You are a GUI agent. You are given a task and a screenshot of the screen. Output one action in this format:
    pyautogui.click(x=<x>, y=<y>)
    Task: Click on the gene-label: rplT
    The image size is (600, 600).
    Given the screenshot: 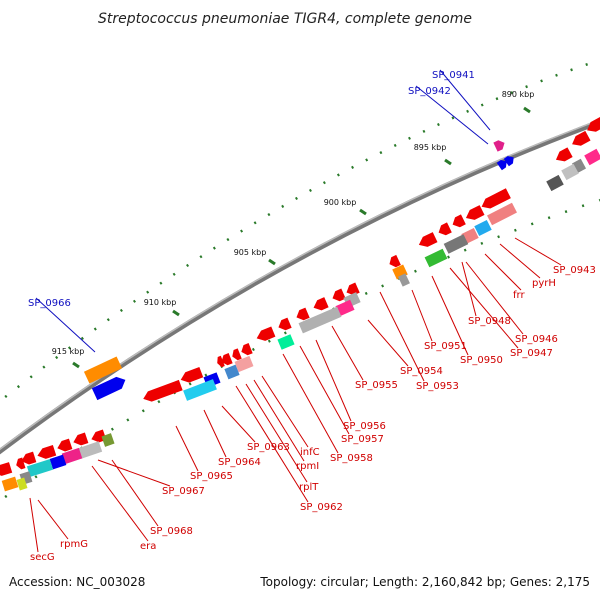 What is the action you would take?
    pyautogui.click(x=309, y=487)
    